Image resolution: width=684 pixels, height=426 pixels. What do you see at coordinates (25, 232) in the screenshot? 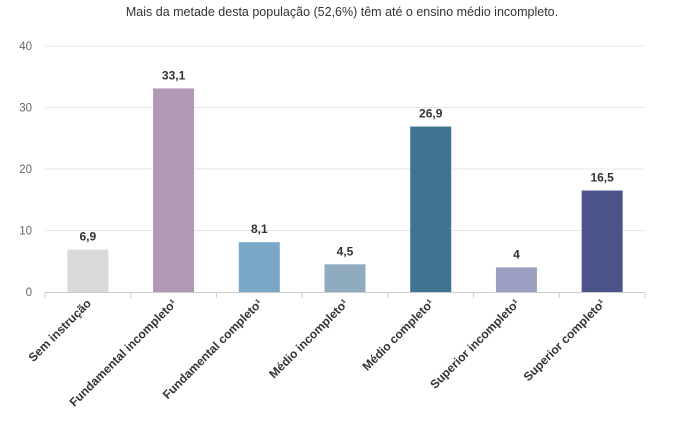
I see `y-tick-label: 10` at bounding box center [25, 232].